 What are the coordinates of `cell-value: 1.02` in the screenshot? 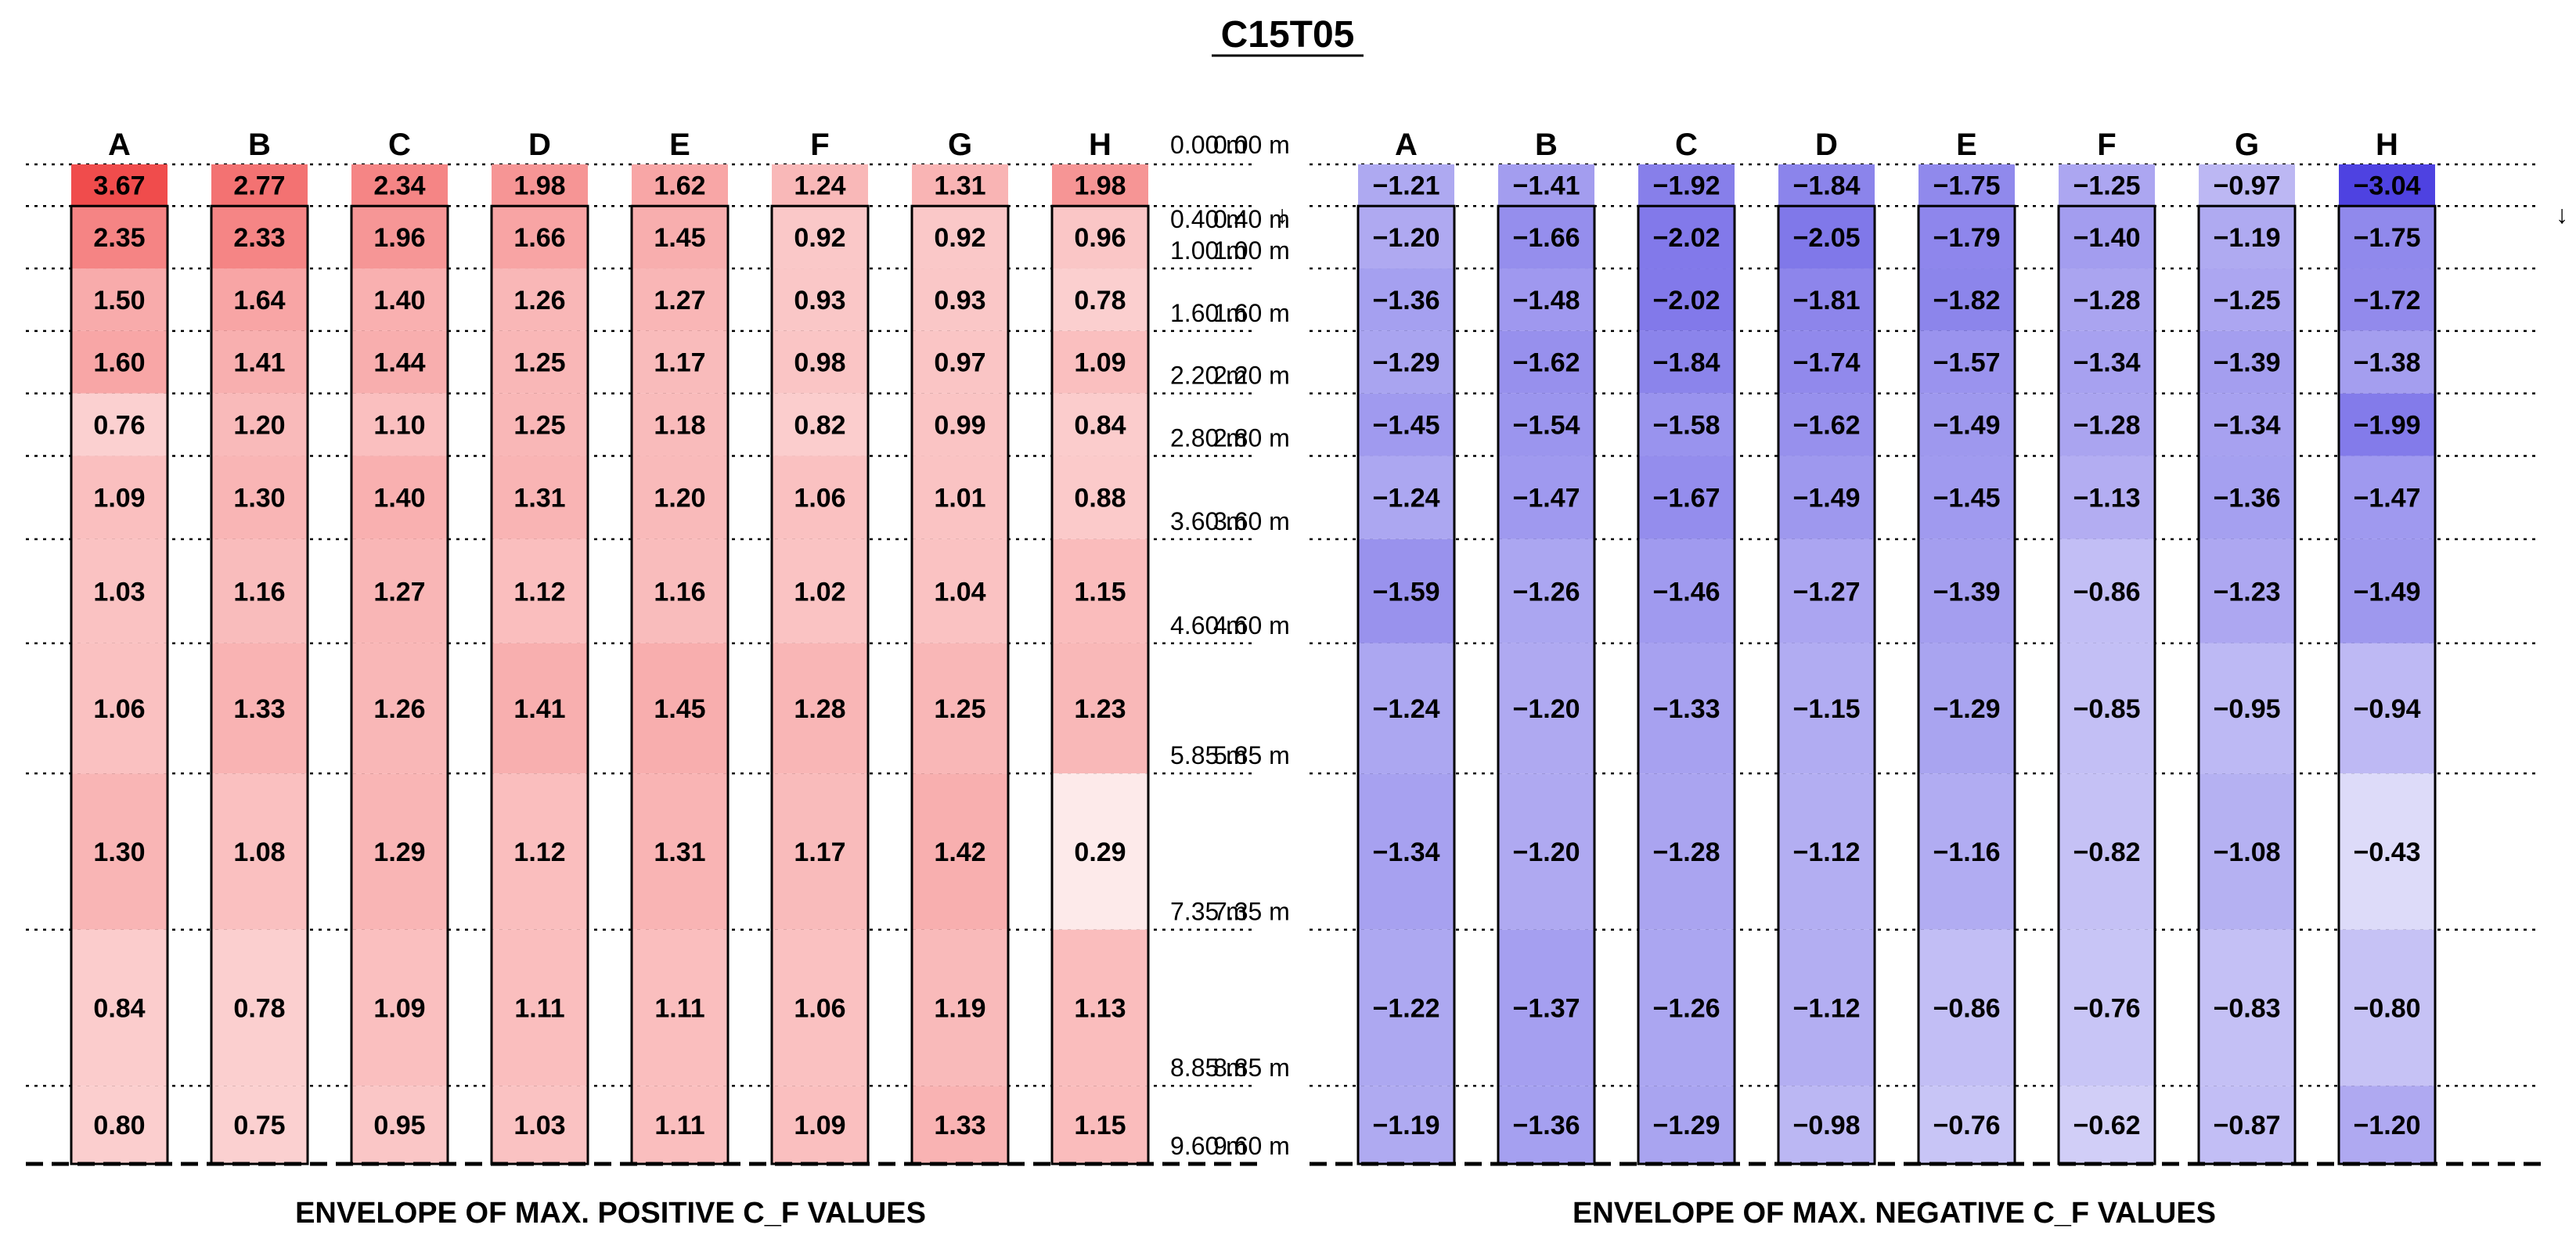 It's located at (819, 592).